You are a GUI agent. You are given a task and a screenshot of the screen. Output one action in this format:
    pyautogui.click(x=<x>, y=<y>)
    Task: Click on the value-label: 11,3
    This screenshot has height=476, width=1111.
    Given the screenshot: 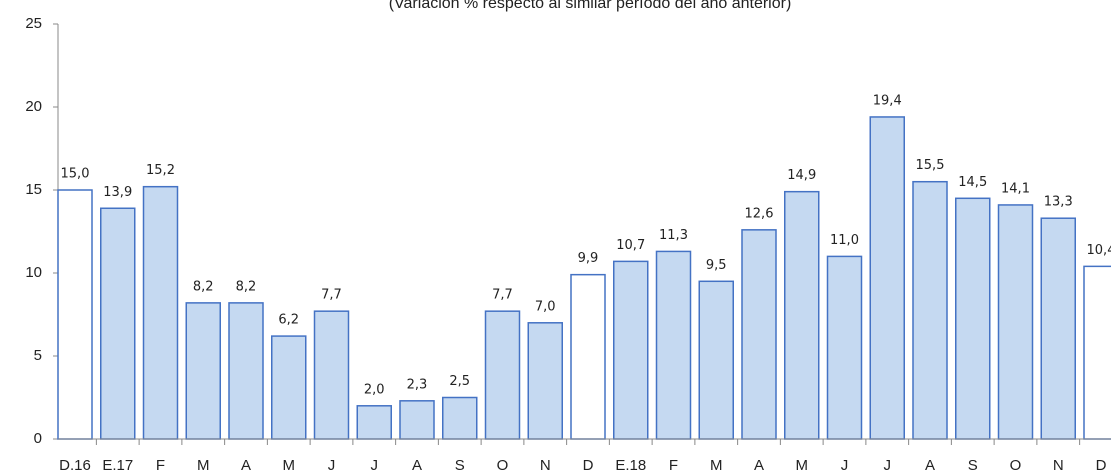 What is the action you would take?
    pyautogui.click(x=673, y=235)
    